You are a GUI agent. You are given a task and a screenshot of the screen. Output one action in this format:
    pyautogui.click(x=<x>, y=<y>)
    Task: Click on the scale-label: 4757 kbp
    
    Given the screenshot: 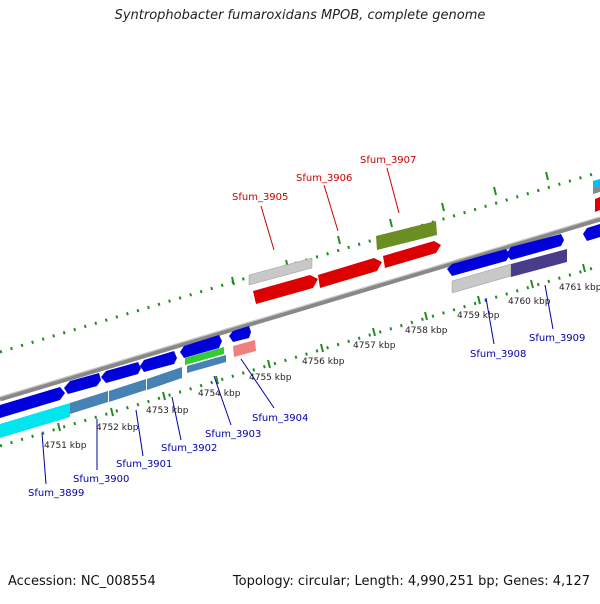 What is the action you would take?
    pyautogui.click(x=374, y=346)
    